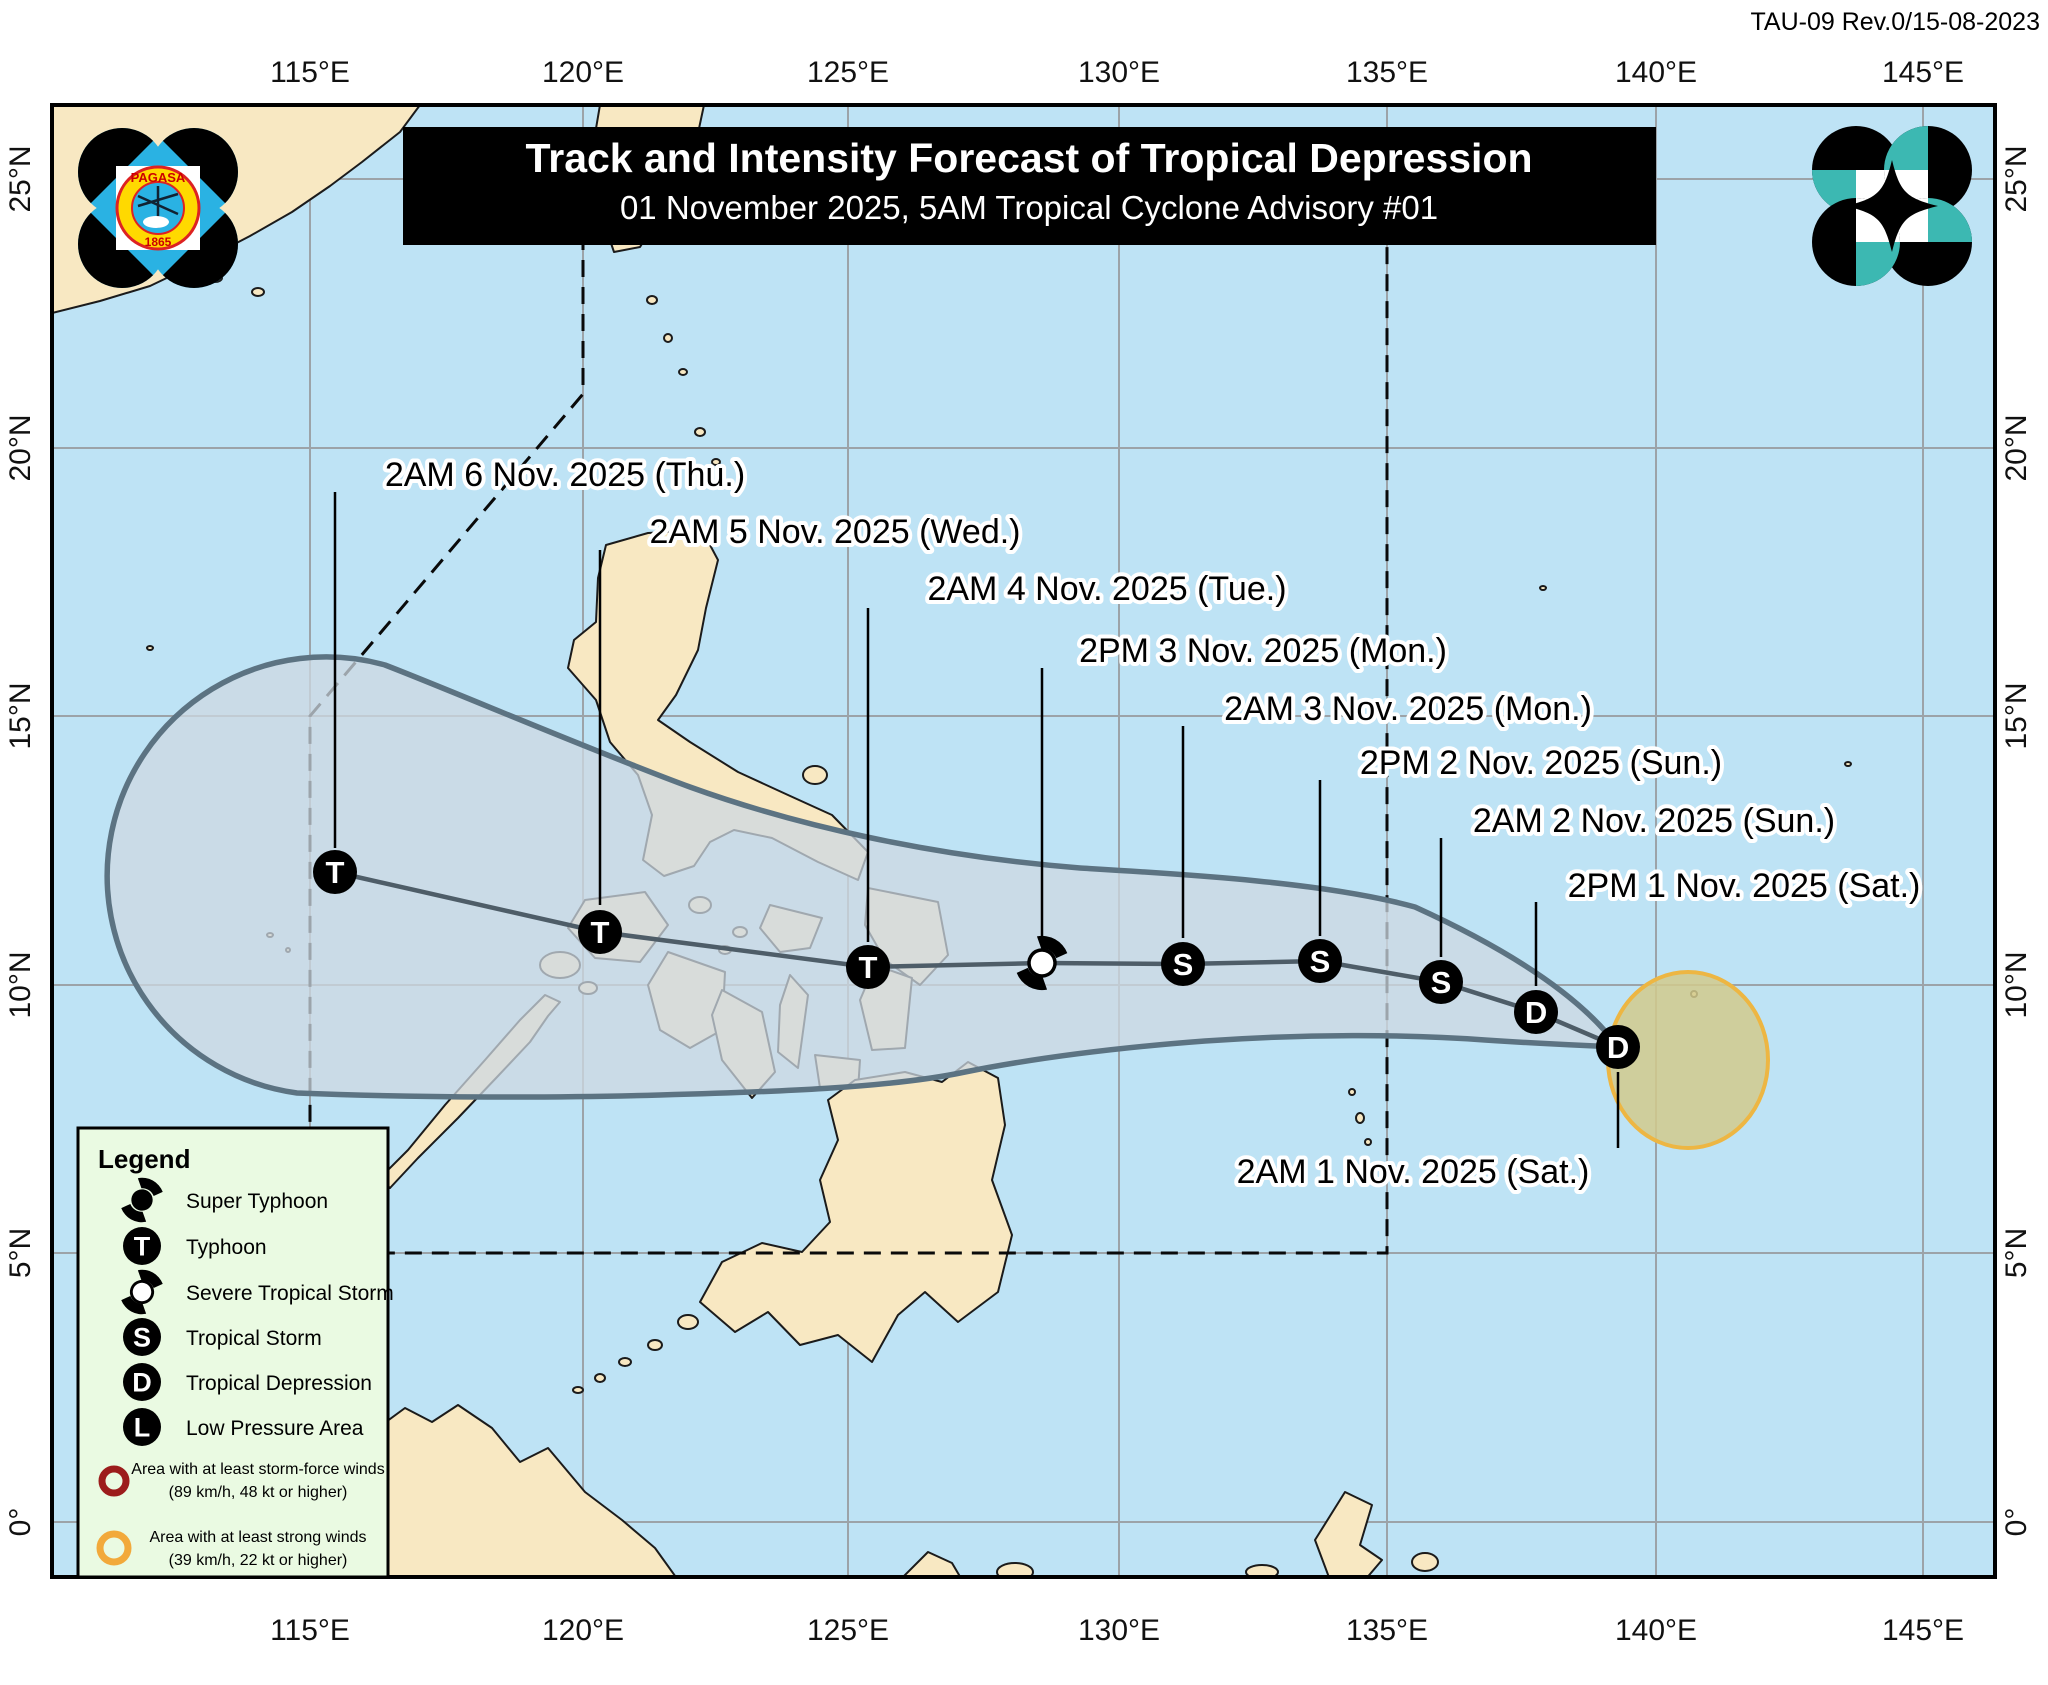 The width and height of the screenshot is (2048, 1685). I want to click on tropical-storm-legend-icon: S, so click(142, 1337).